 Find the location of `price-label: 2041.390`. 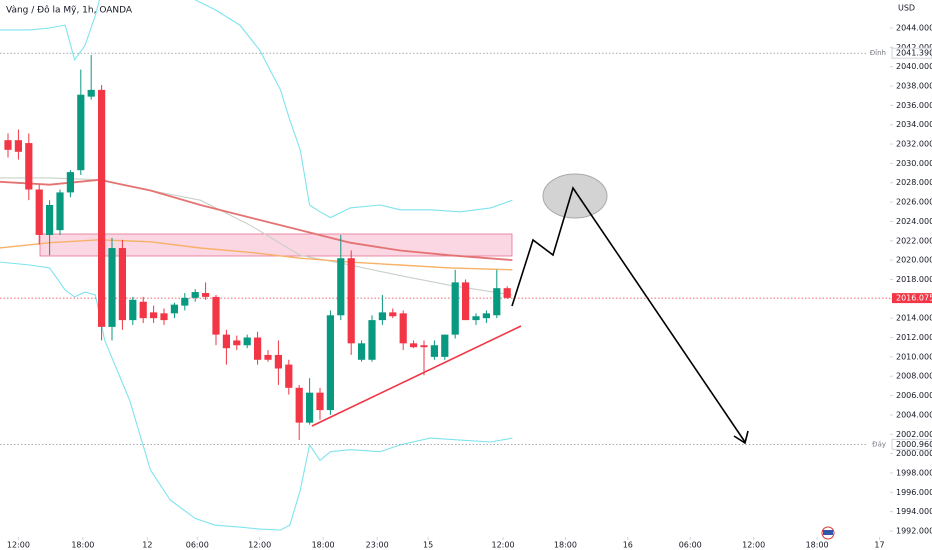

price-label: 2041.390 is located at coordinates (914, 53).